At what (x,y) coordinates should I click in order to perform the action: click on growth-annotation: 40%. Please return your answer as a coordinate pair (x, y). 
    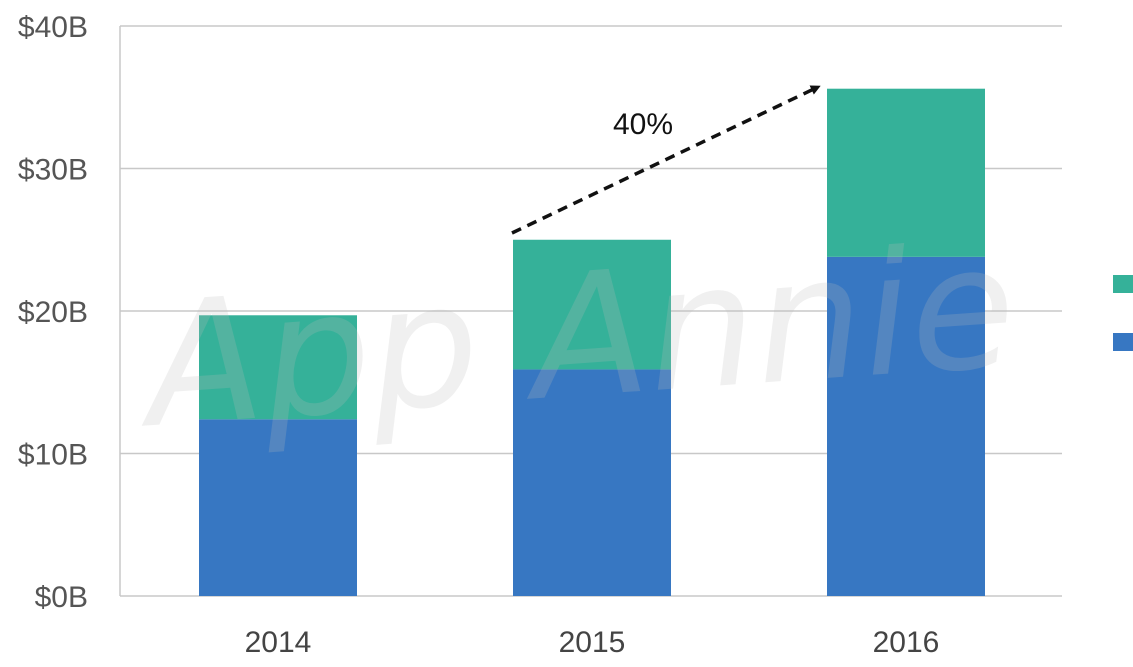
    Looking at the image, I should click on (666, 160).